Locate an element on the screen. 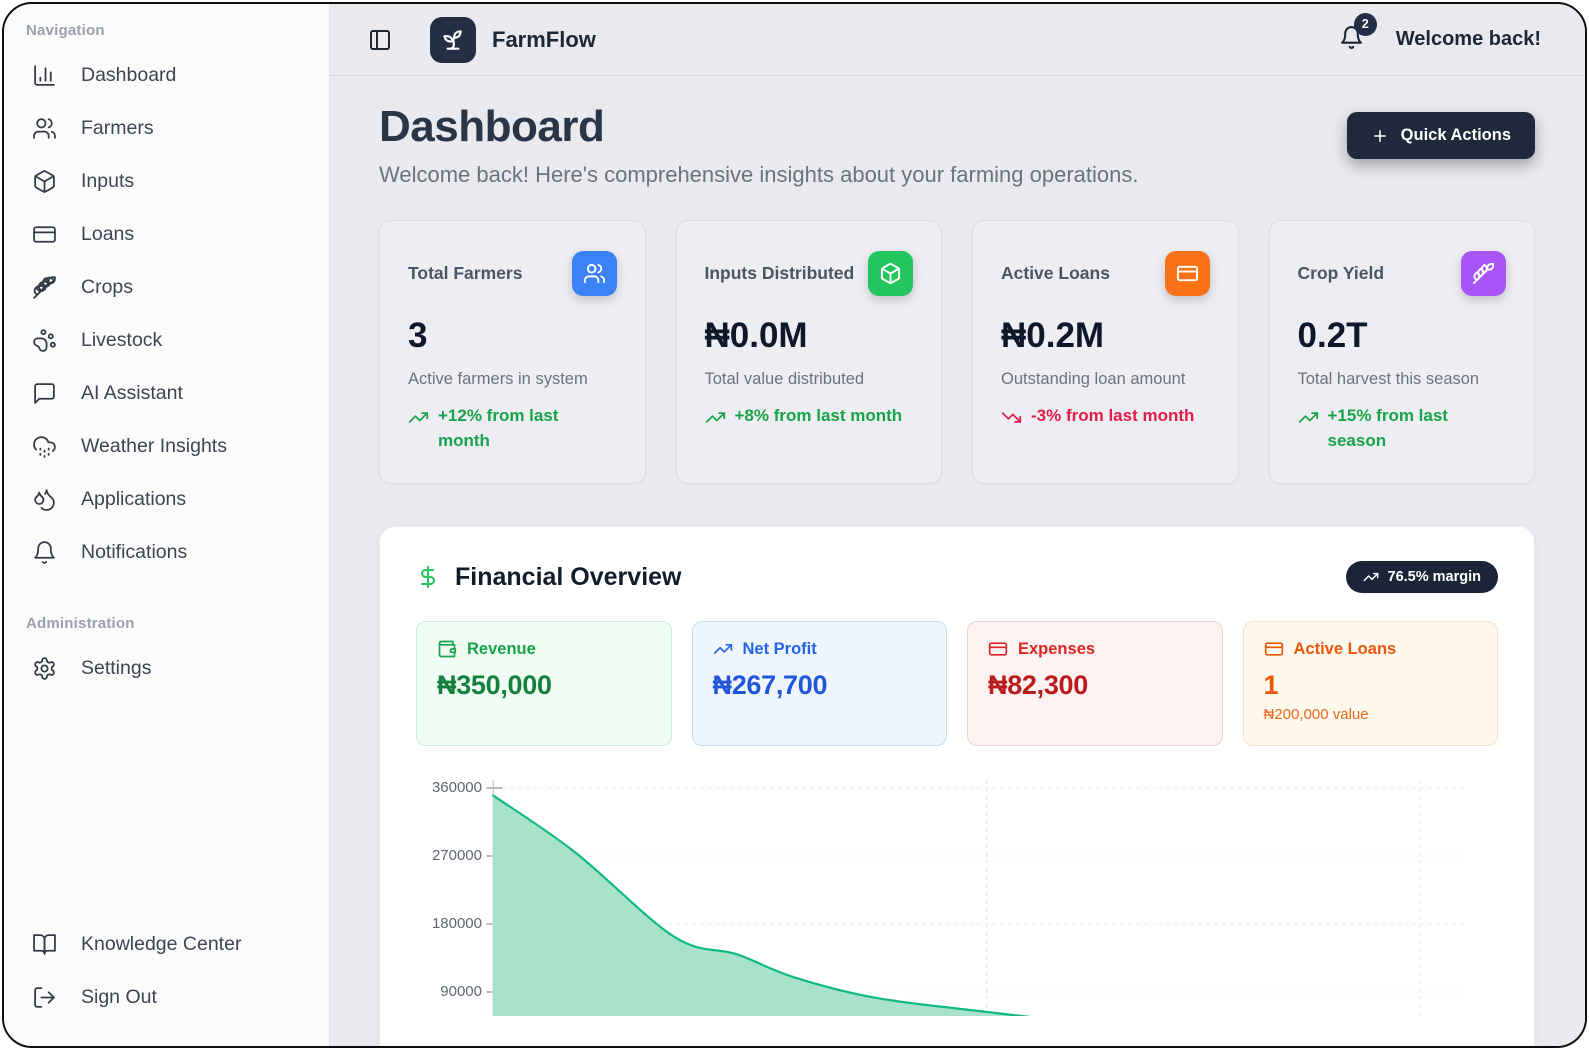 The height and width of the screenshot is (1050, 1589). sidebar-item-inputs: Inputs is located at coordinates (166, 181).